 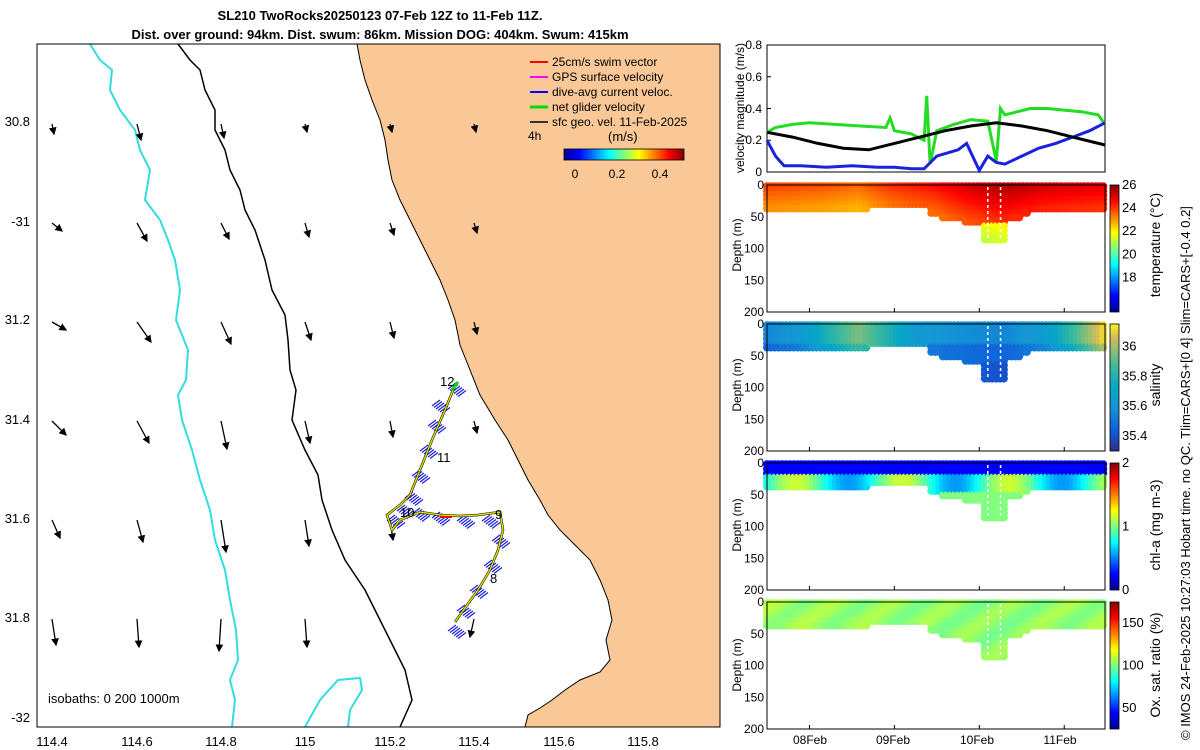 What do you see at coordinates (936, 130) in the screenshot?
I see `series-line-net-glider-velocity` at bounding box center [936, 130].